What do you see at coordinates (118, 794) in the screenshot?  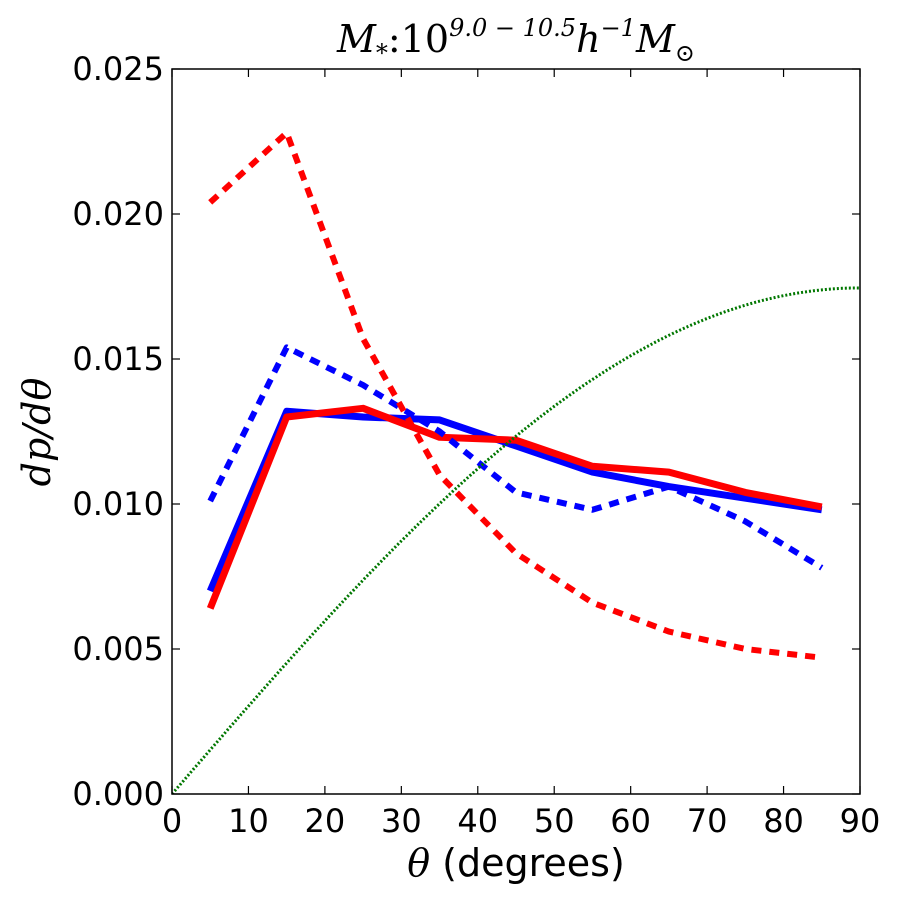 I see `y-tick-label: 0.000` at bounding box center [118, 794].